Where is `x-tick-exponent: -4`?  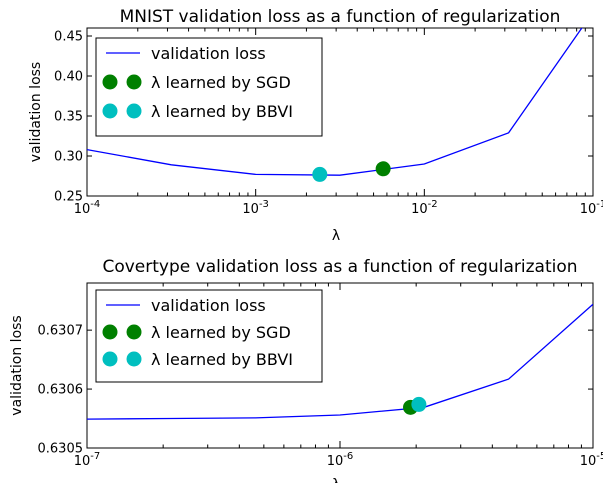
x-tick-exponent: -4 is located at coordinates (95, 204).